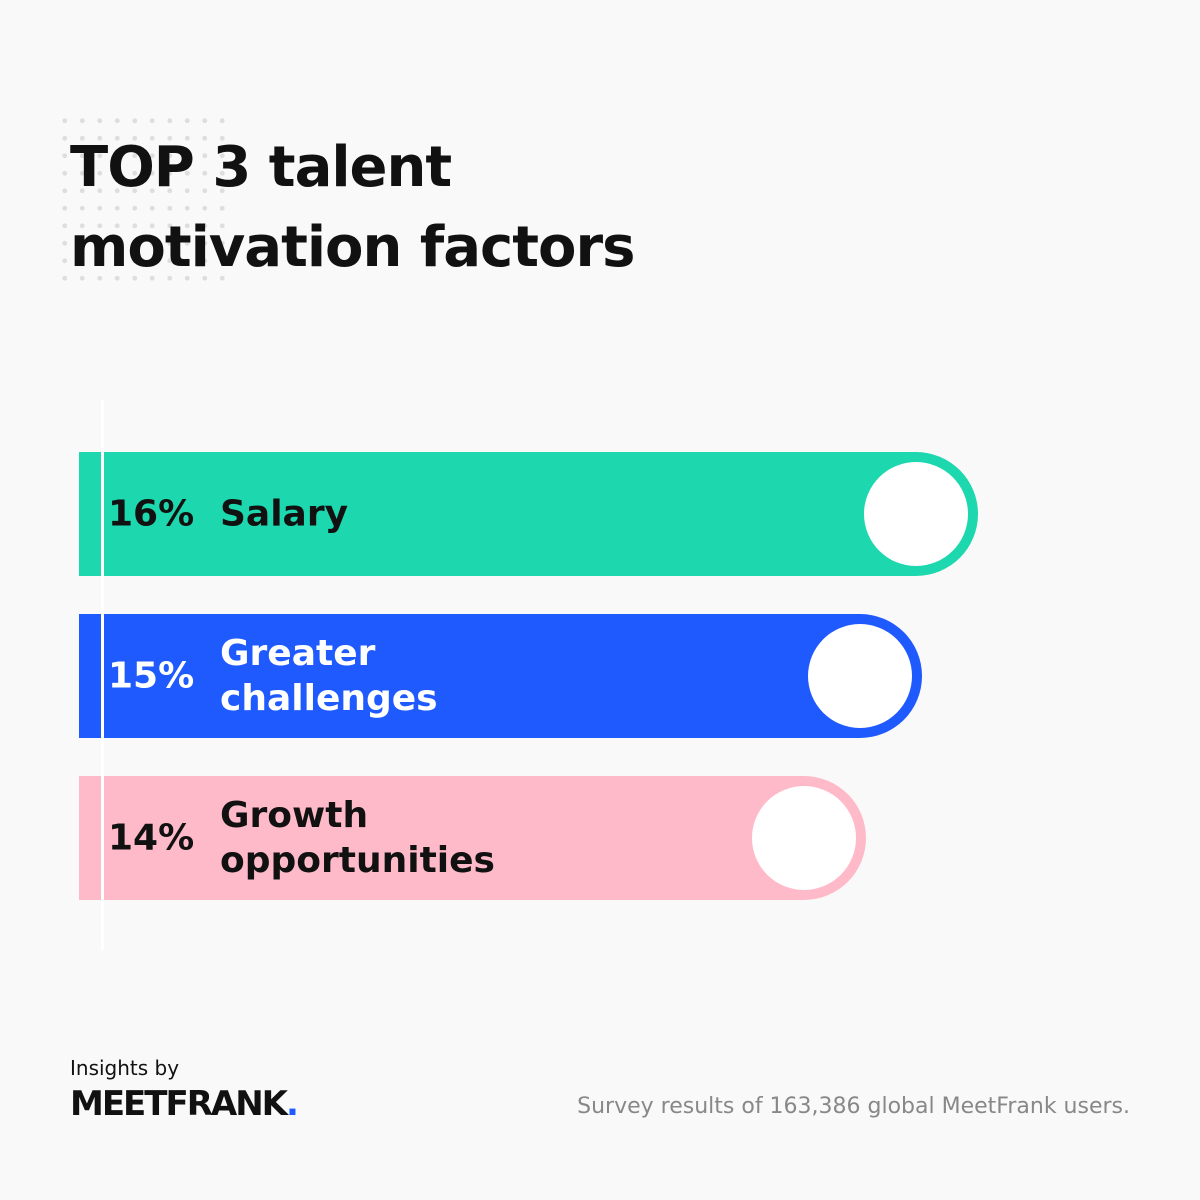 Image resolution: width=1200 pixels, height=1200 pixels. I want to click on value-label: 15%, so click(151, 676).